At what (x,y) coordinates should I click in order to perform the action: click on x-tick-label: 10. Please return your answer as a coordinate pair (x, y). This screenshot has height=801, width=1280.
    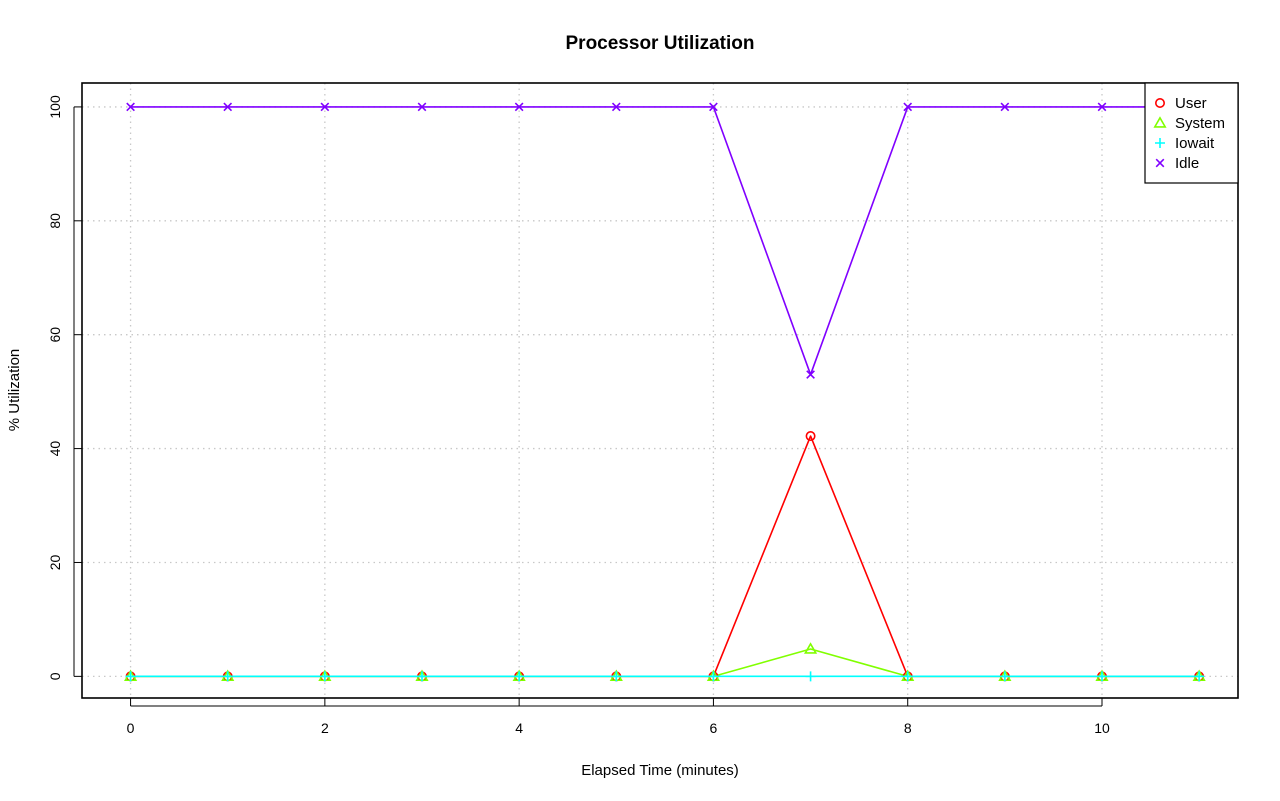
    Looking at the image, I should click on (1102, 728).